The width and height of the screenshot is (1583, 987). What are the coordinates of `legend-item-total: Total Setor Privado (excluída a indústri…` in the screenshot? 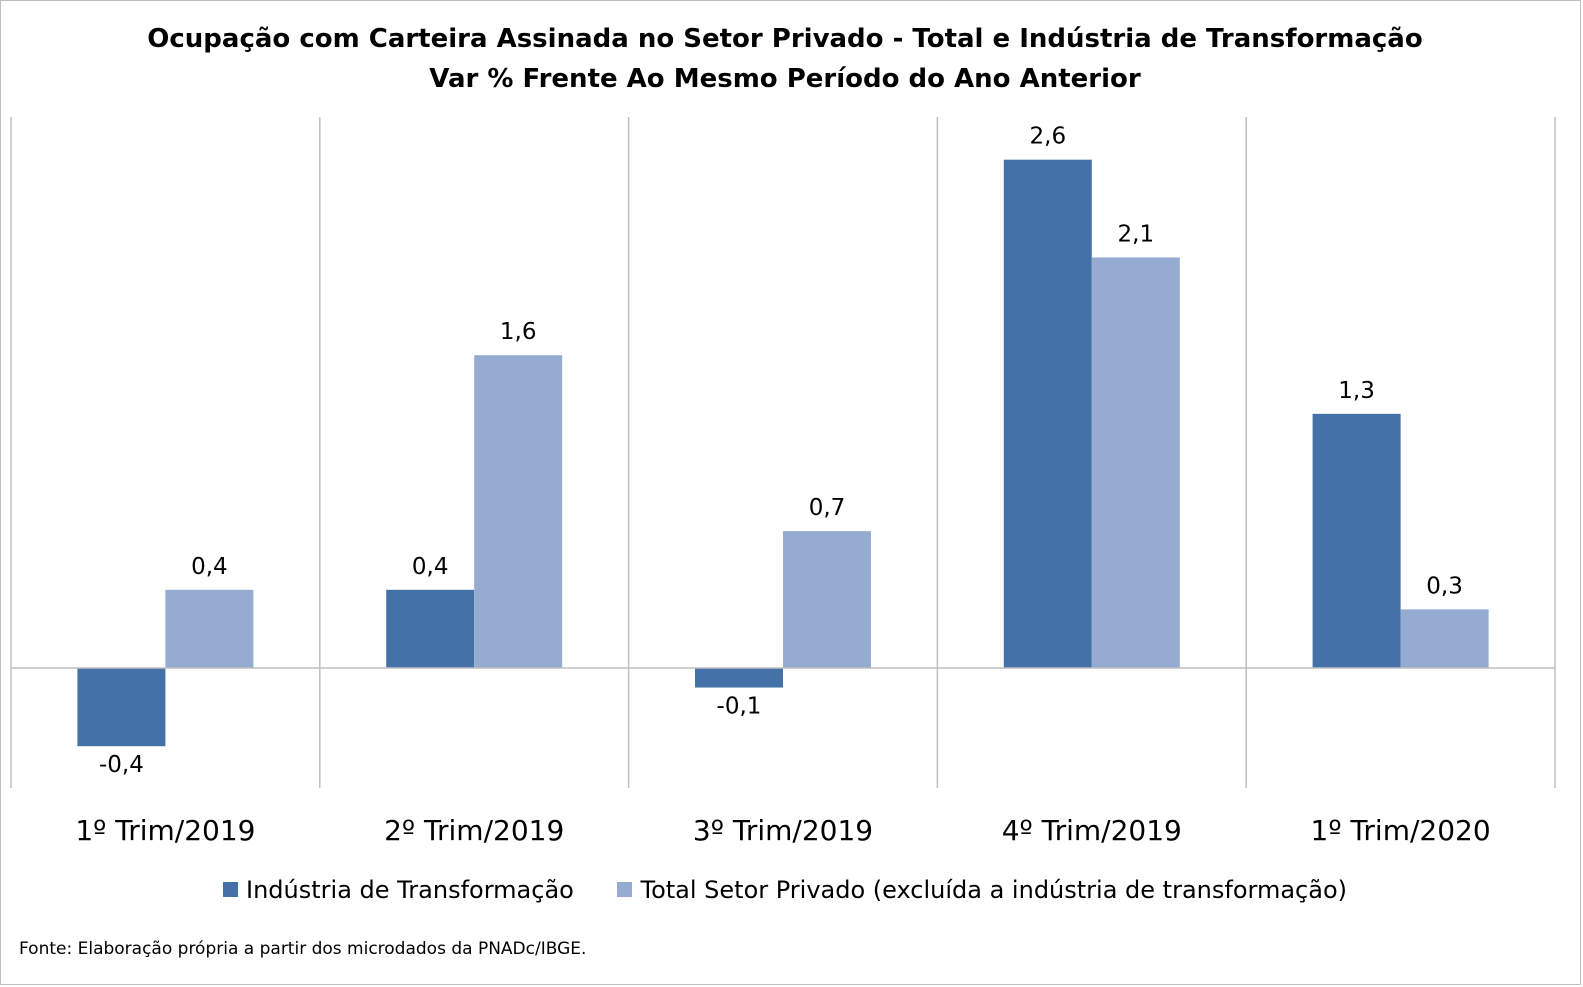 It's located at (982, 890).